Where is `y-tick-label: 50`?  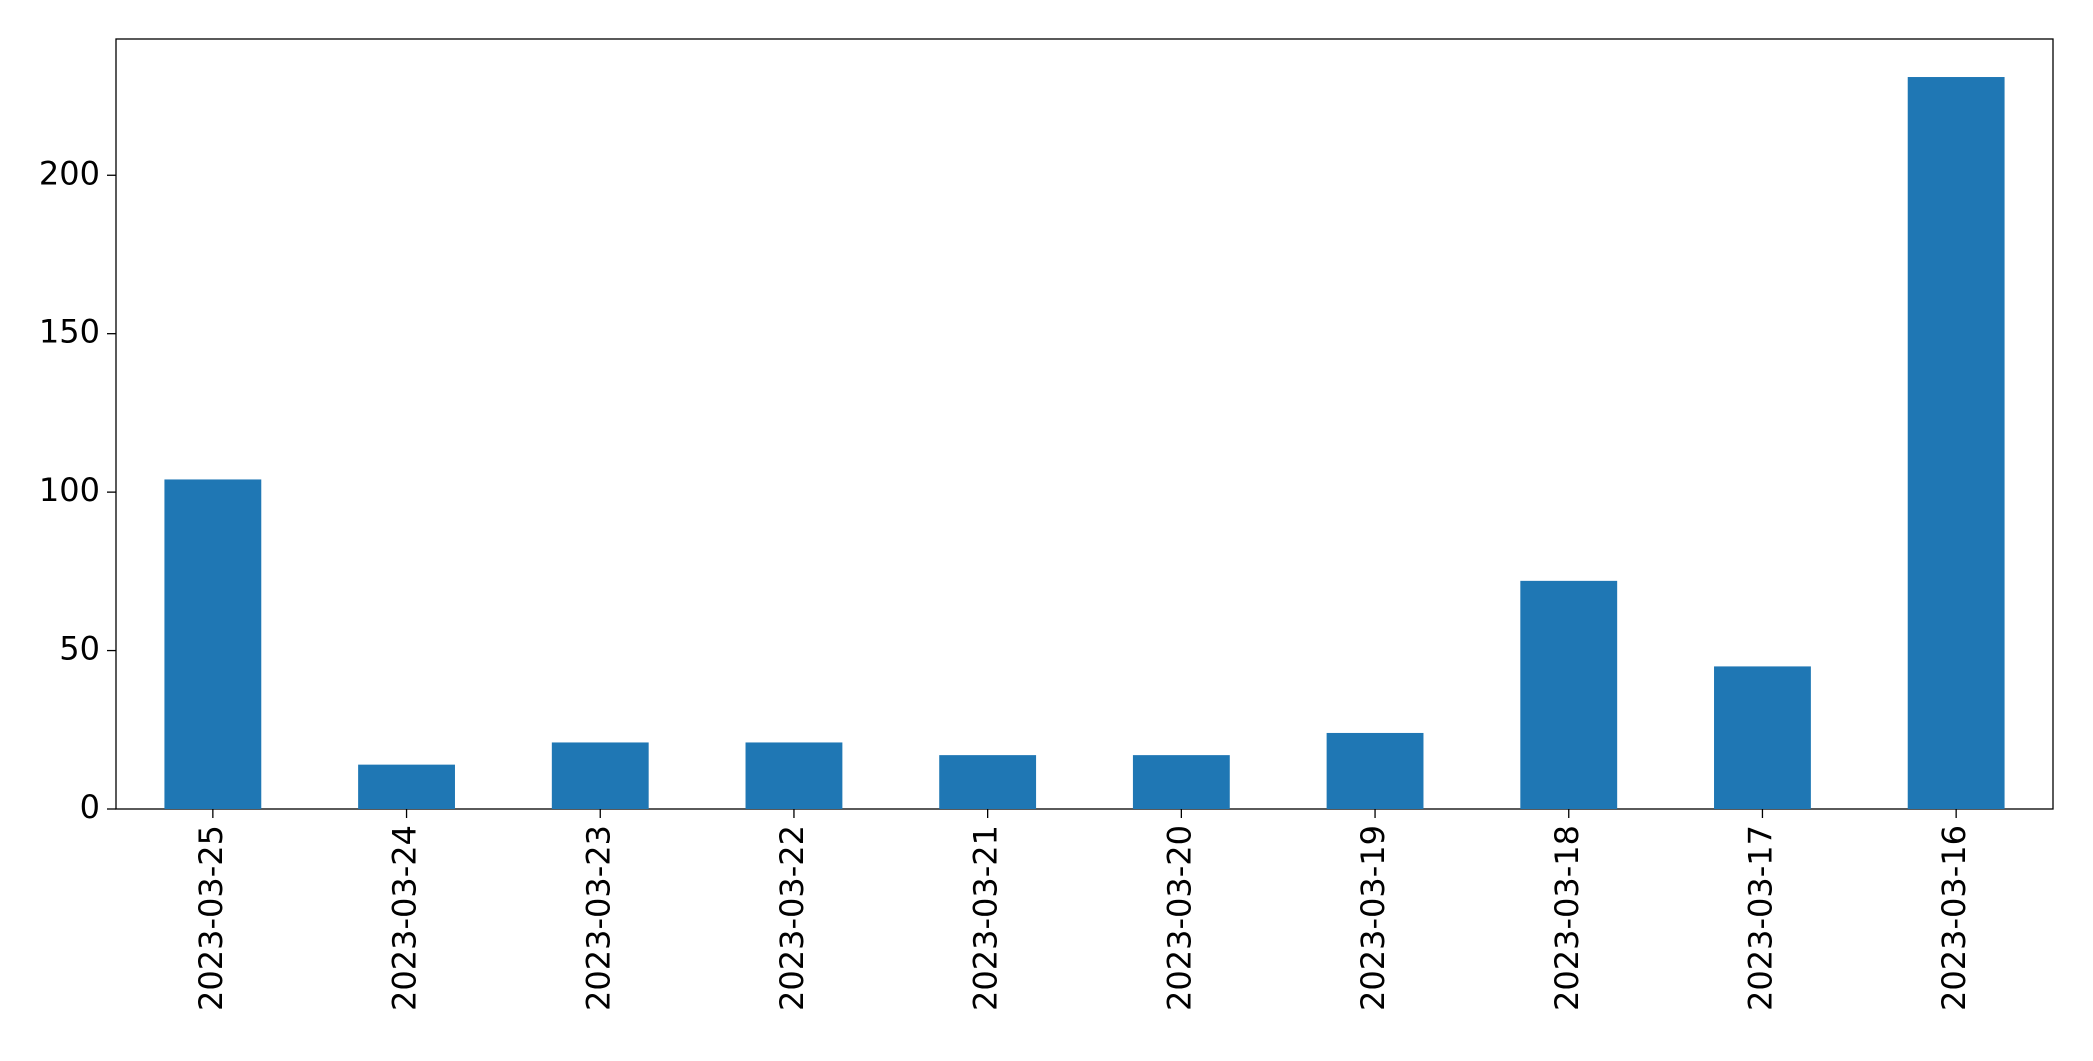 y-tick-label: 50 is located at coordinates (79, 649).